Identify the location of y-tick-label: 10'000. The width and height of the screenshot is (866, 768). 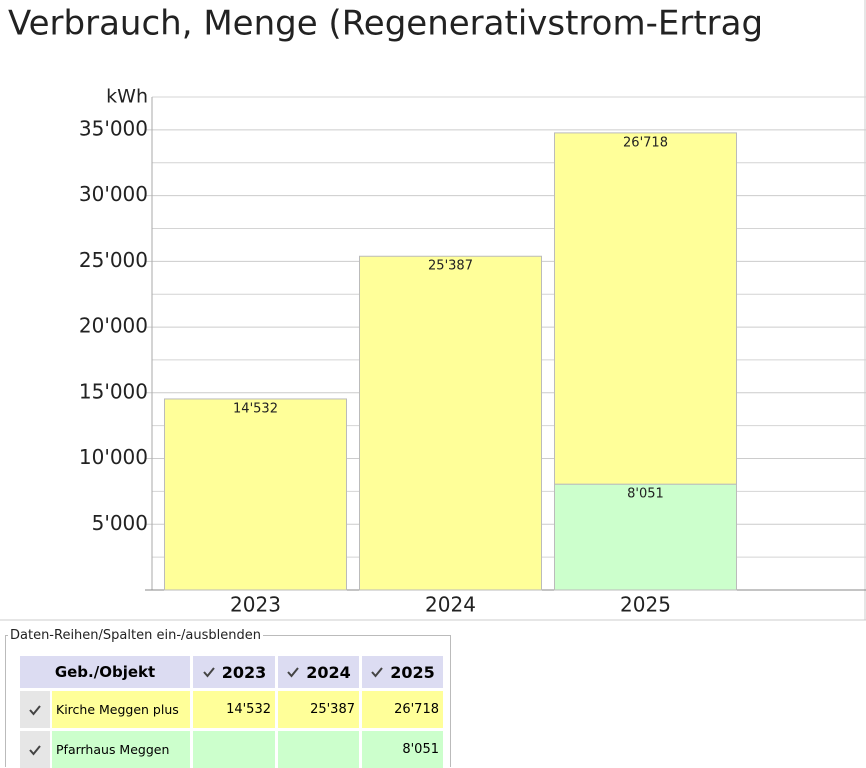
(113, 457).